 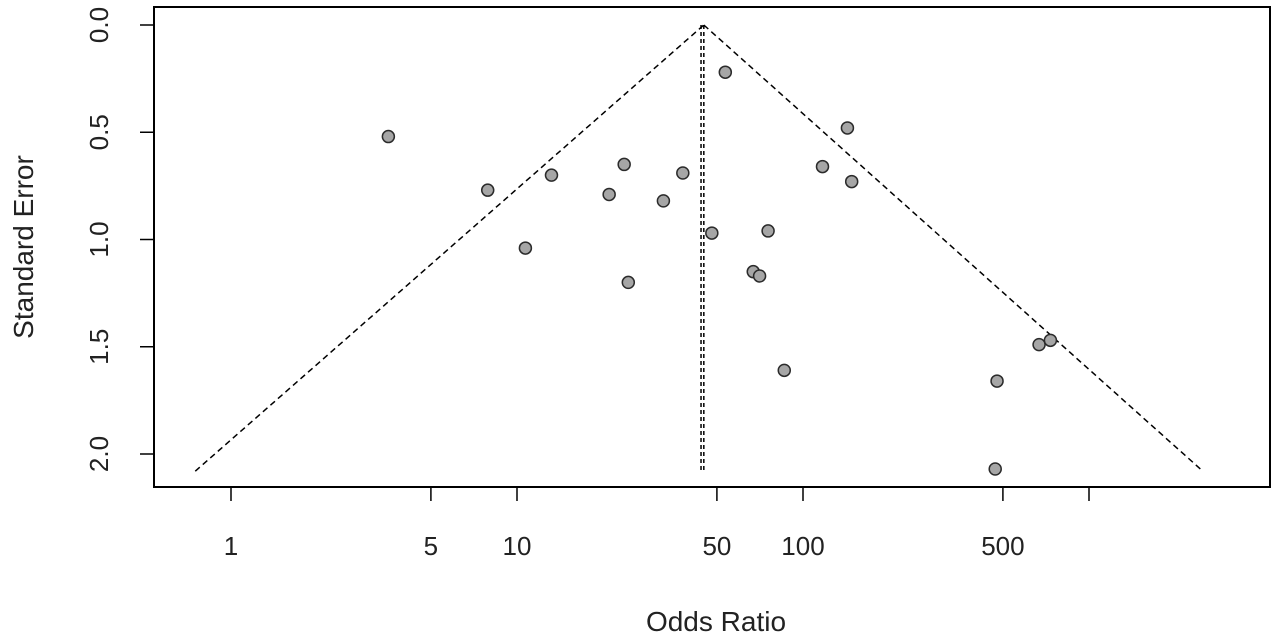 I want to click on y-axis: 0.0 0.5 1.0 1.5 2.0, so click(x=119, y=239).